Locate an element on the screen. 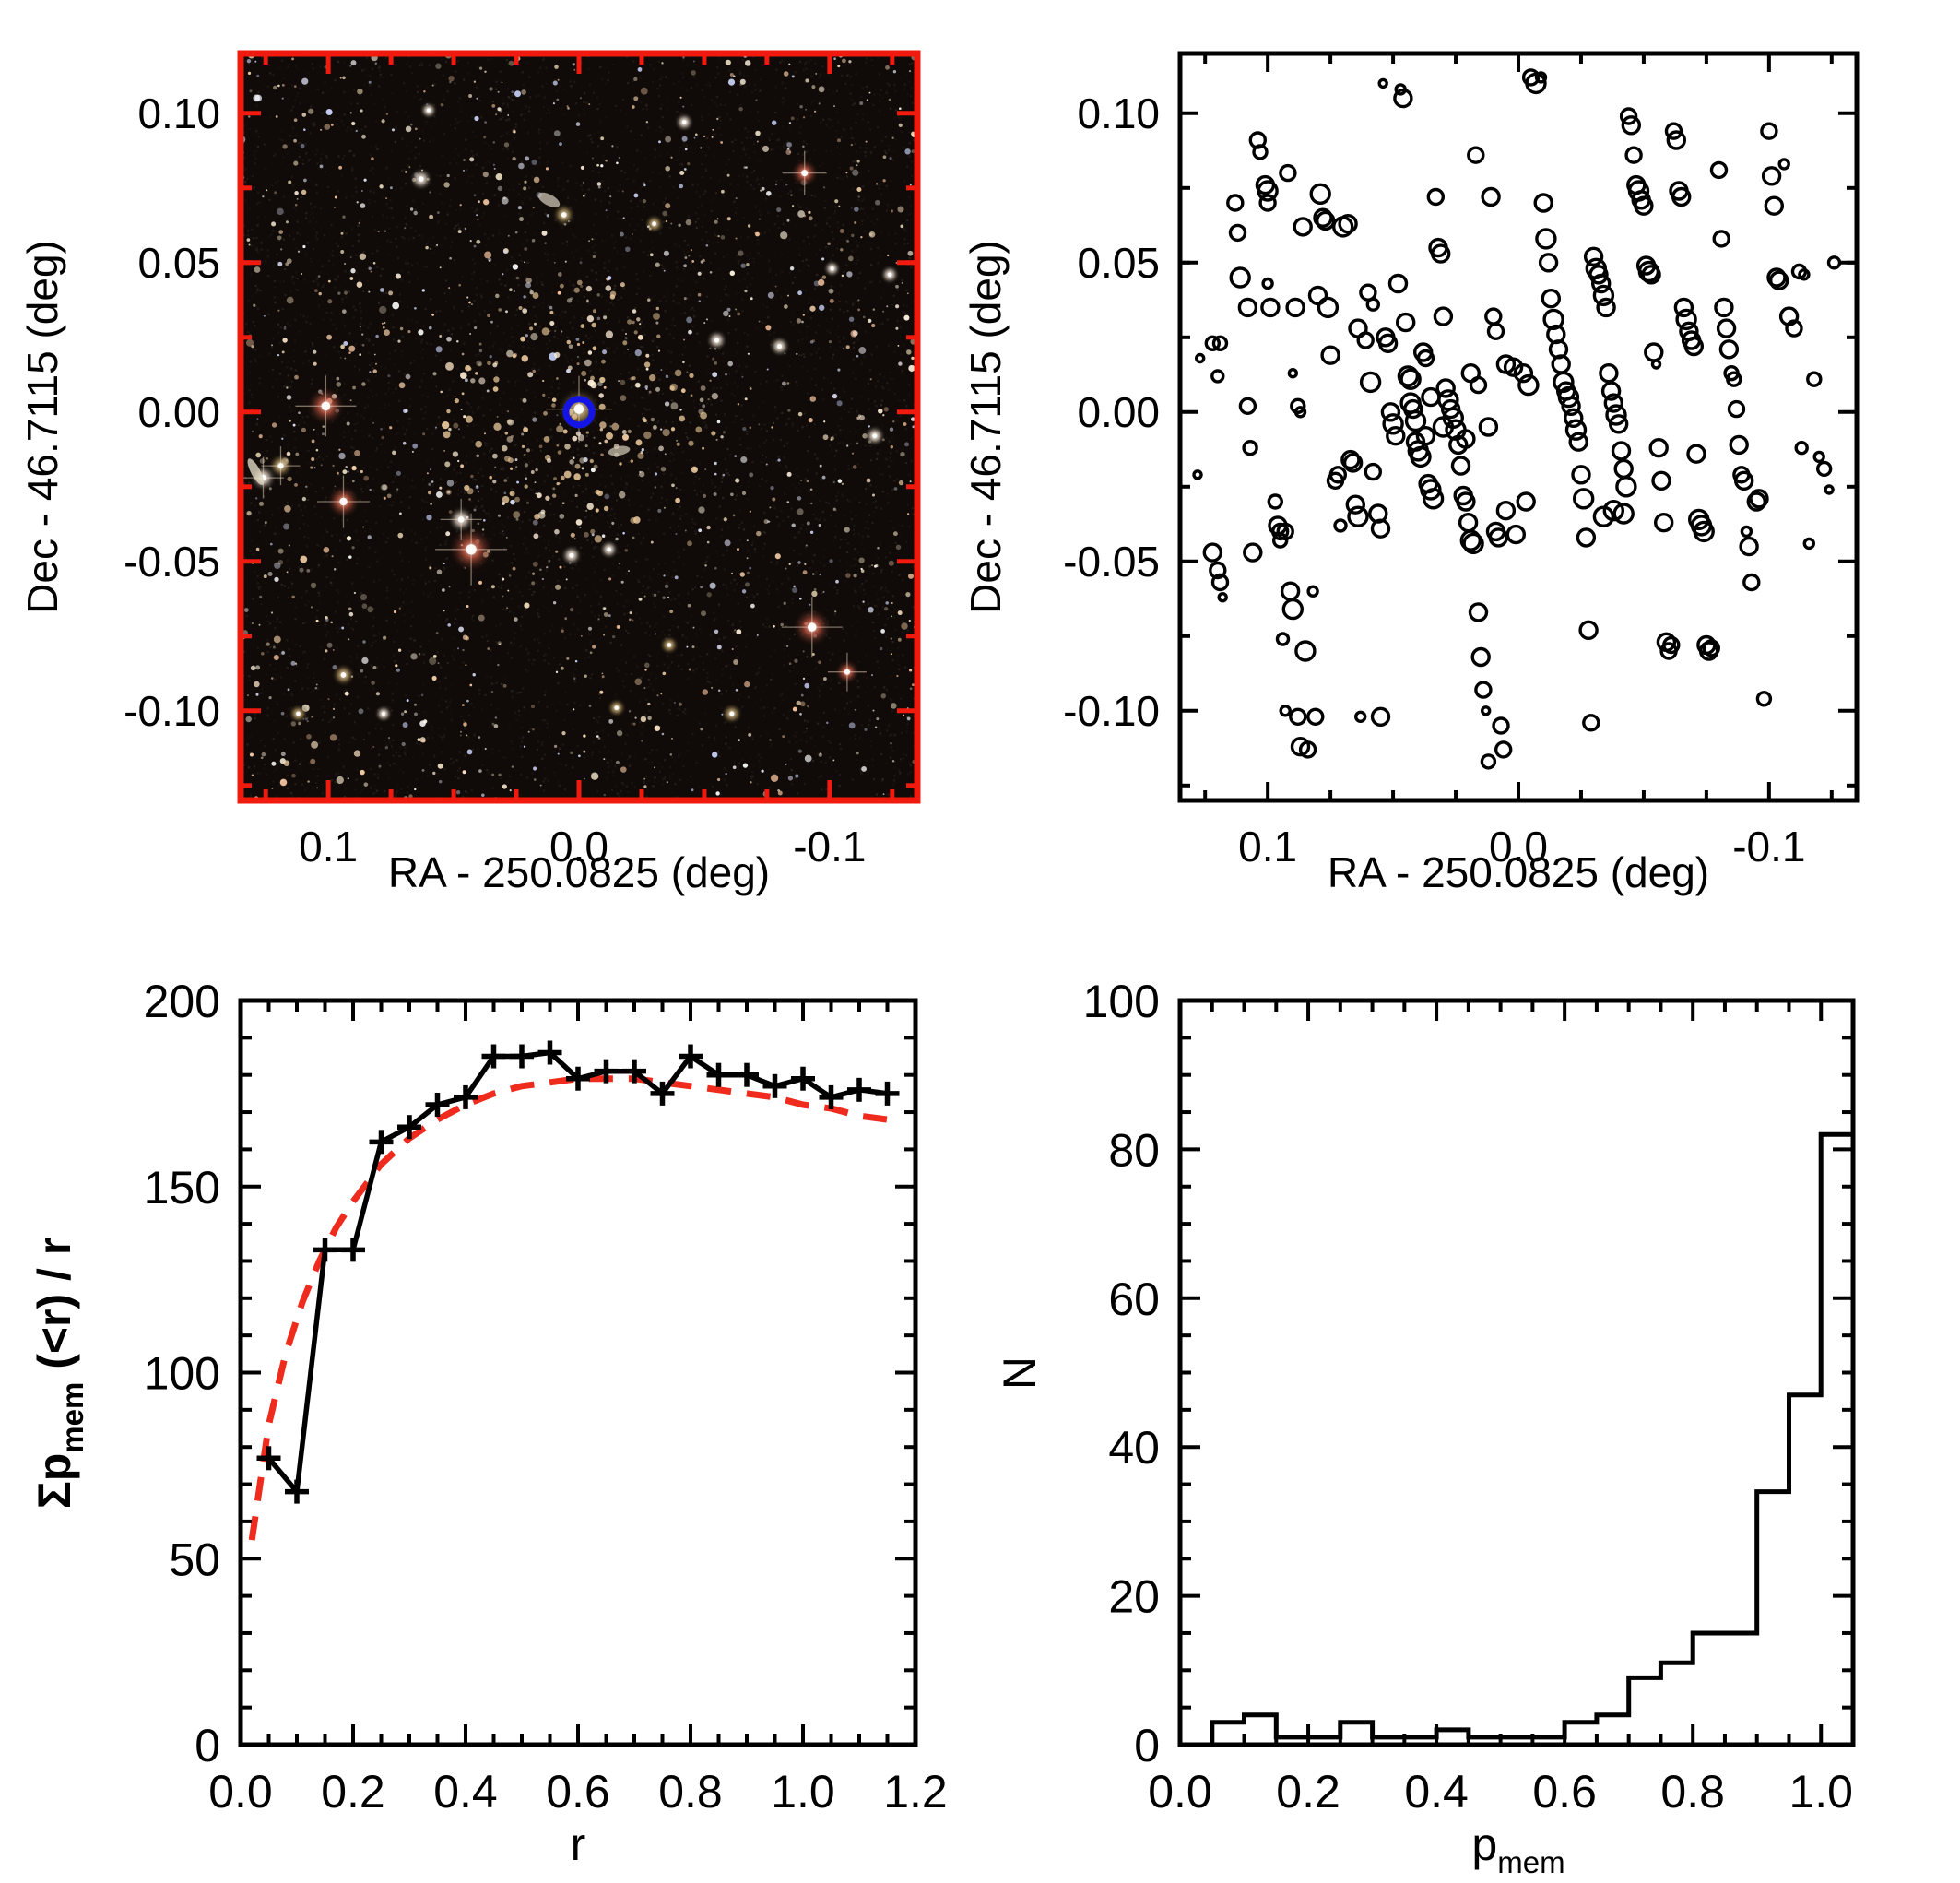  sky-axis-ticks is located at coordinates (579, 427).